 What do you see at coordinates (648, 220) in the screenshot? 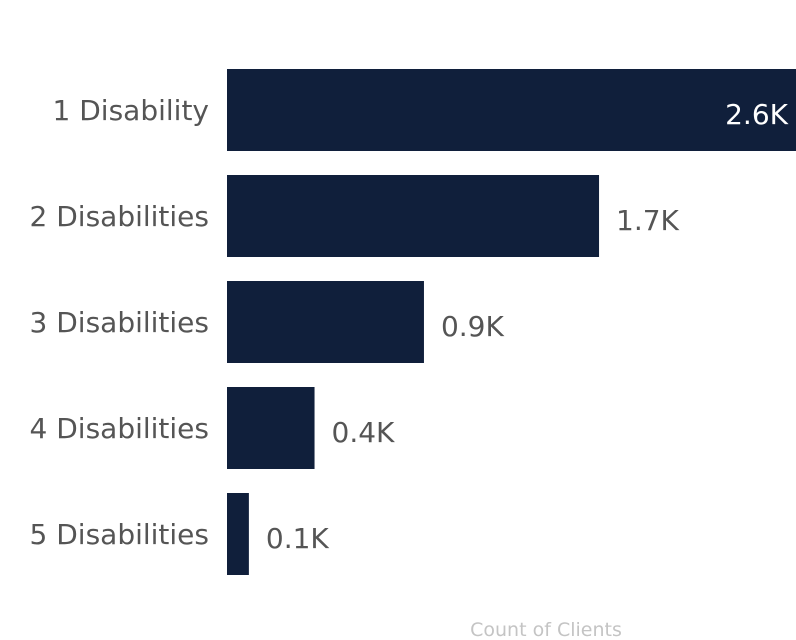
I see `data-label-2: 1.7K` at bounding box center [648, 220].